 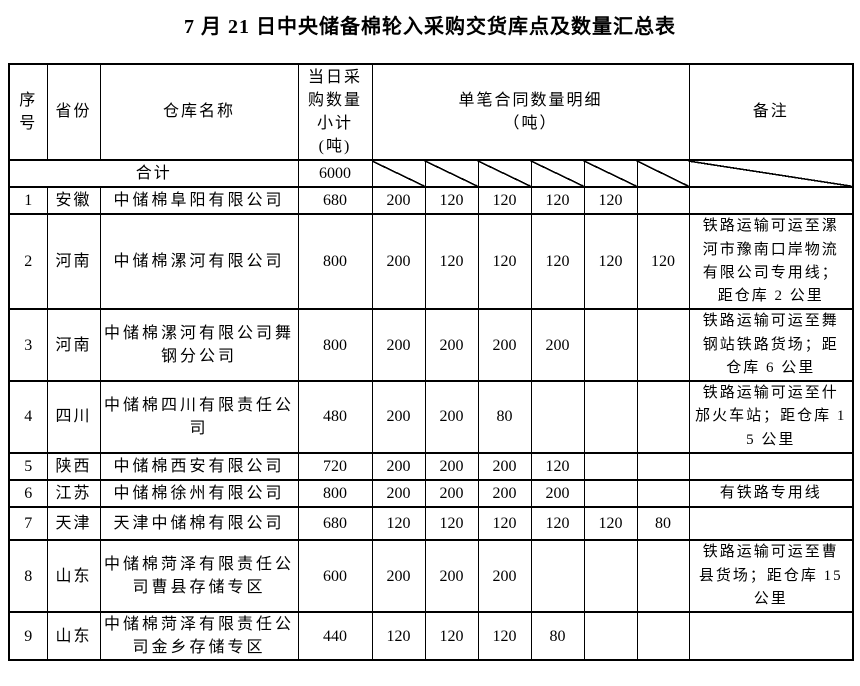 I want to click on cell-seq: 8, so click(x=28, y=576).